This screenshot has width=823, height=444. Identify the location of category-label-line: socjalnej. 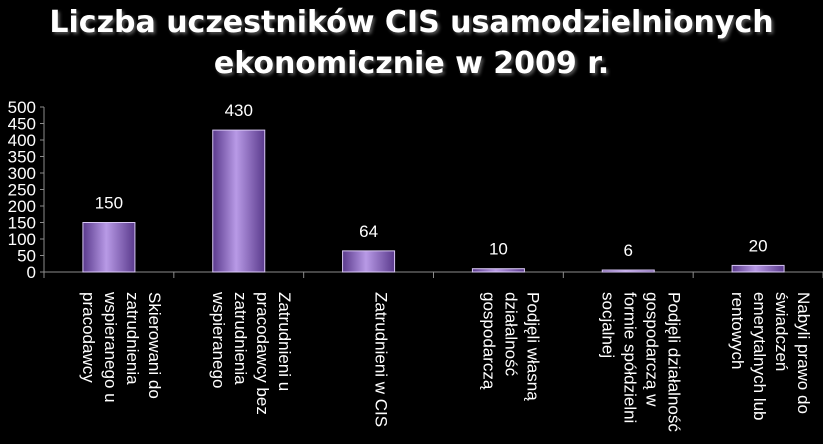
(607, 325).